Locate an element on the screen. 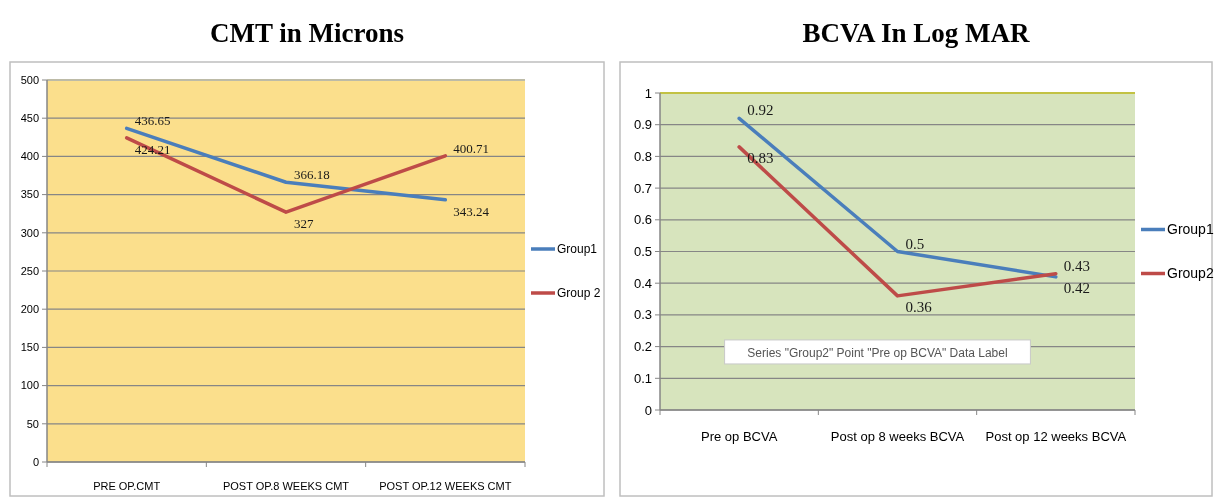 The height and width of the screenshot is (498, 1214). data-label: 343.24 is located at coordinates (471, 211).